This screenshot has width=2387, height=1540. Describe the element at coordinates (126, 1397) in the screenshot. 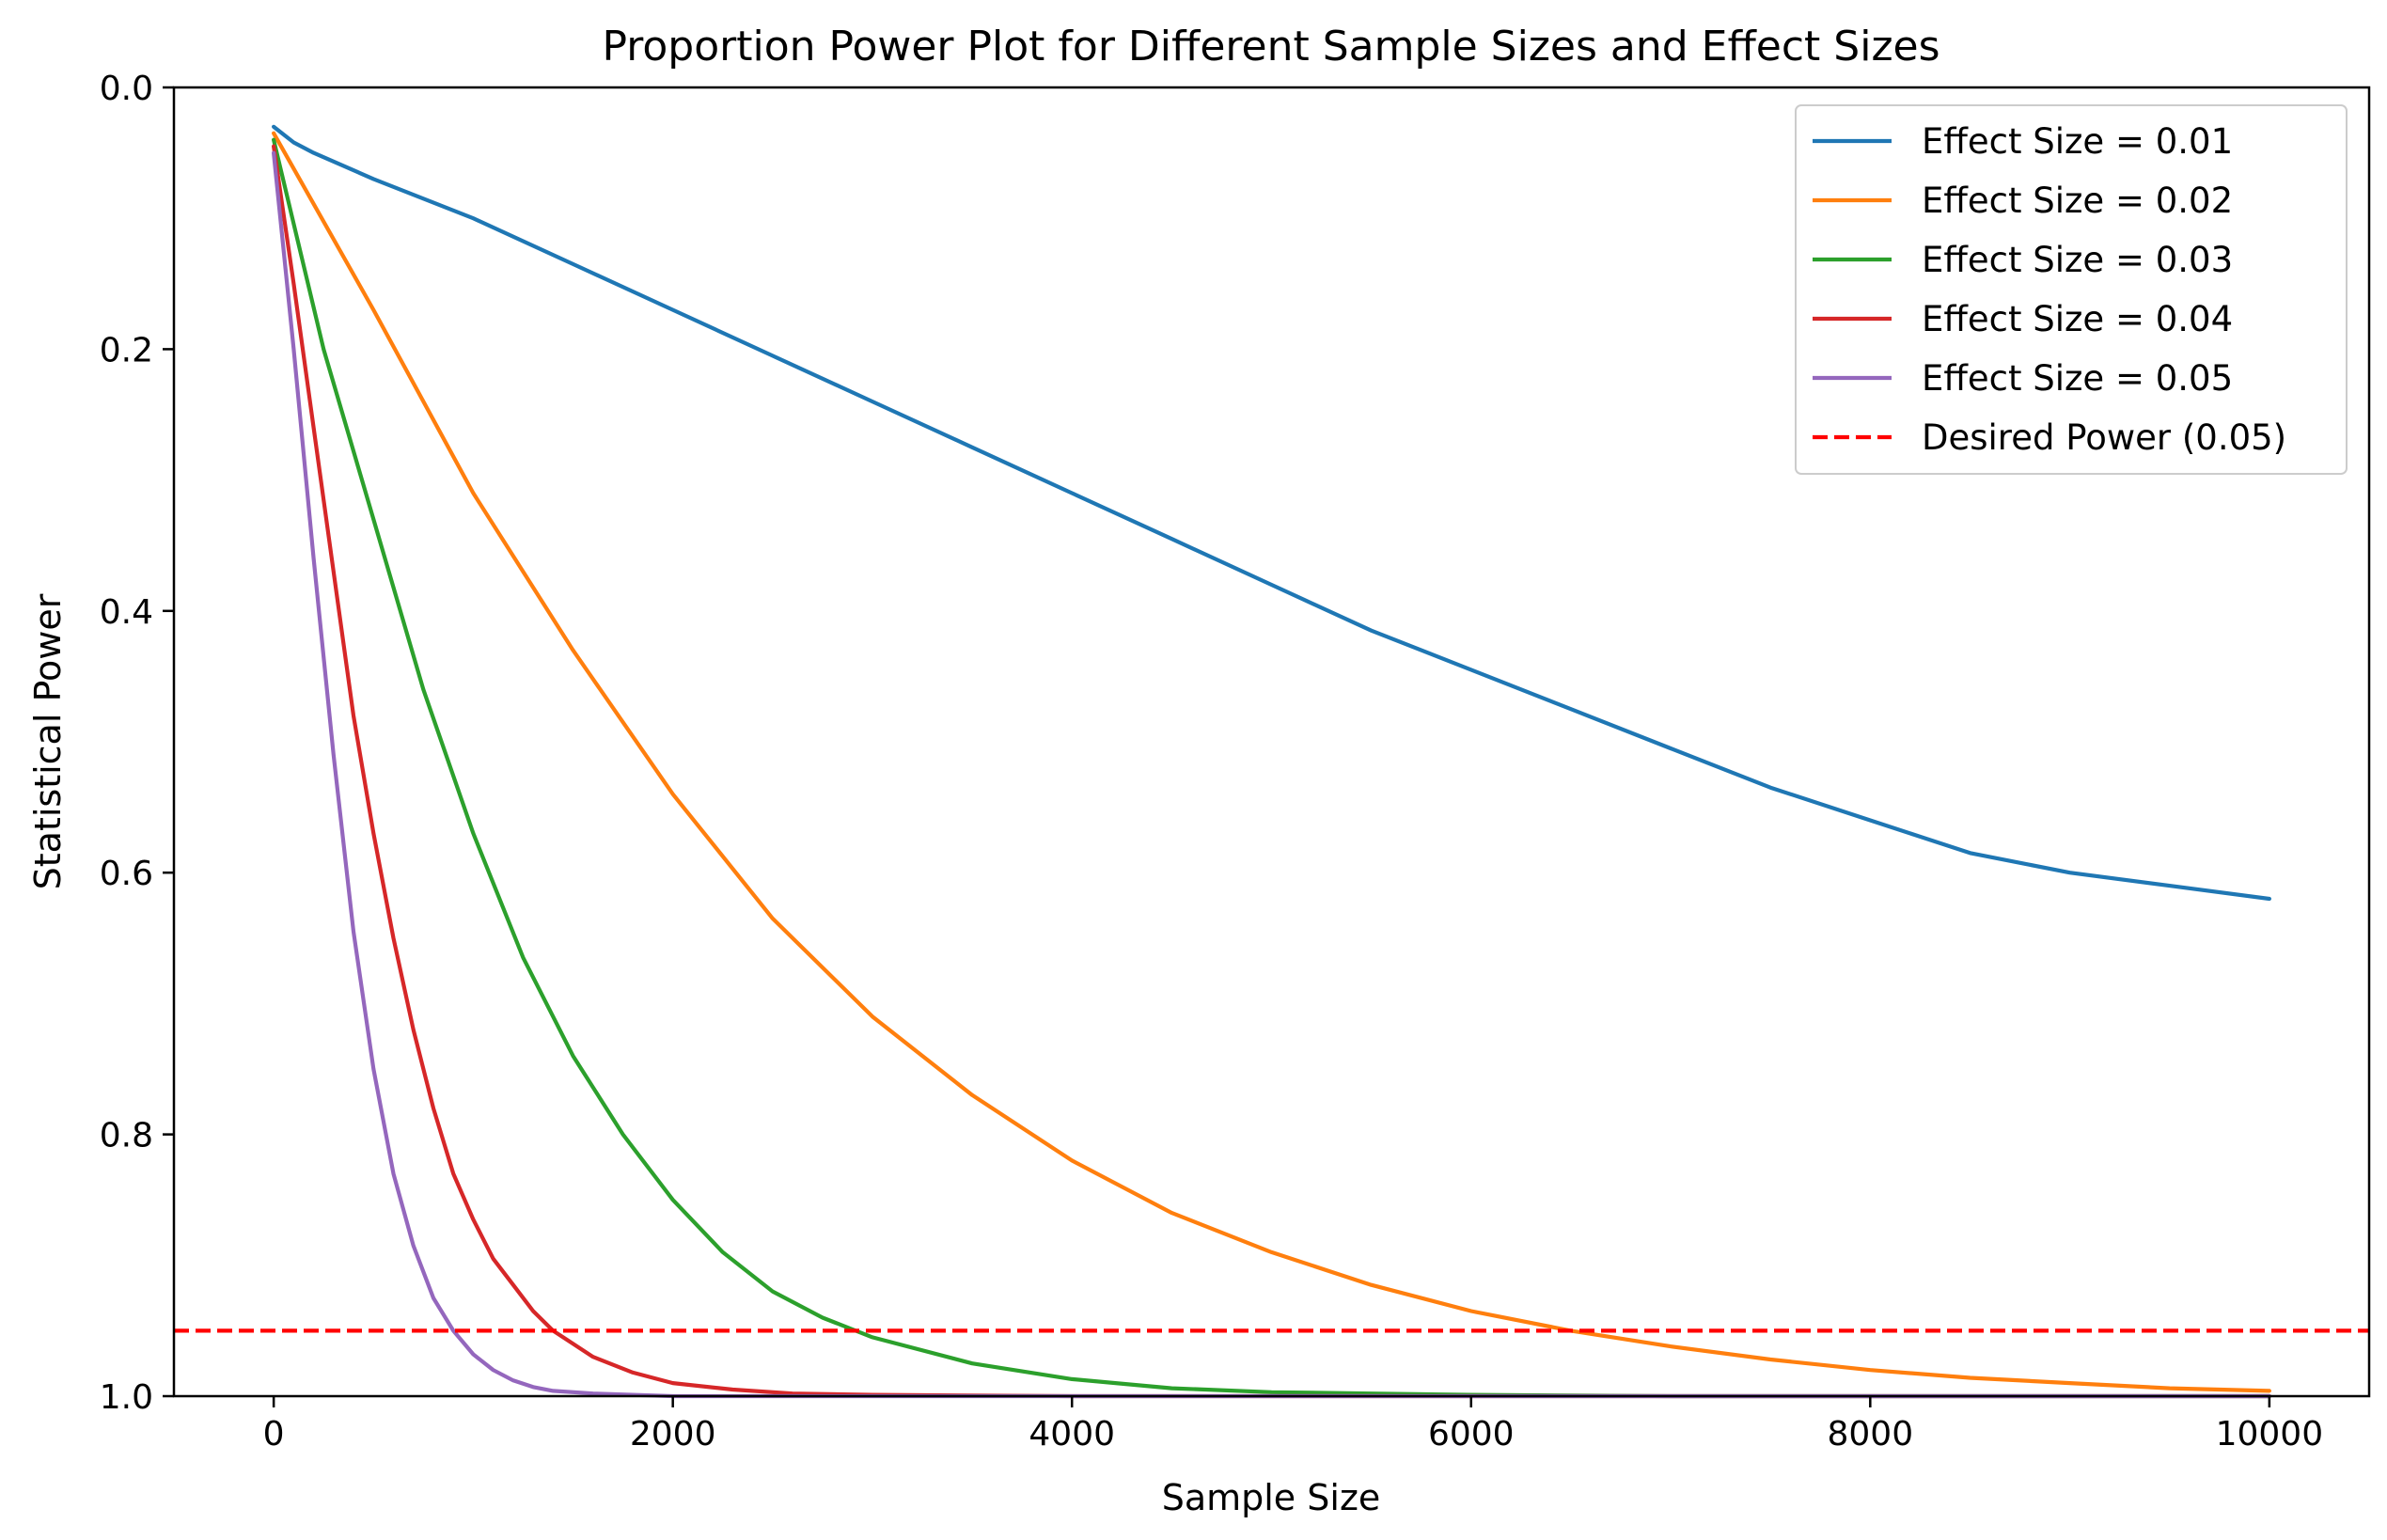

I see `y-tick-label: 1.0` at that location.